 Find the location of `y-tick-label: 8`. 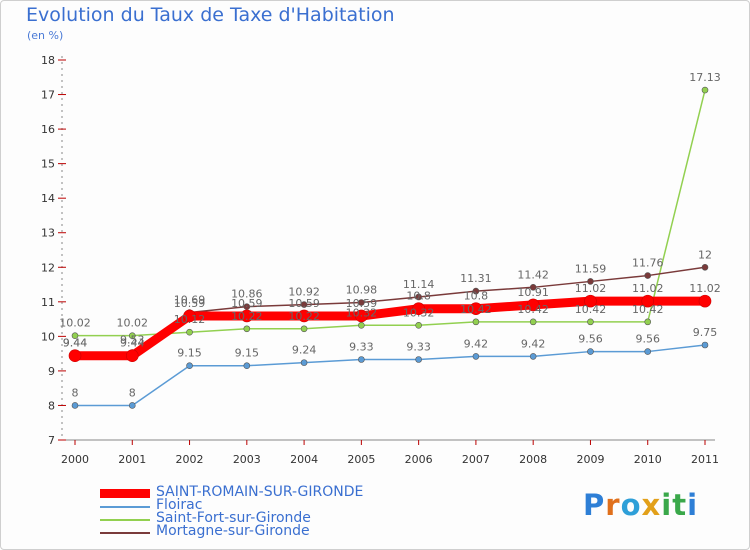

y-tick-label: 8 is located at coordinates (51, 405).